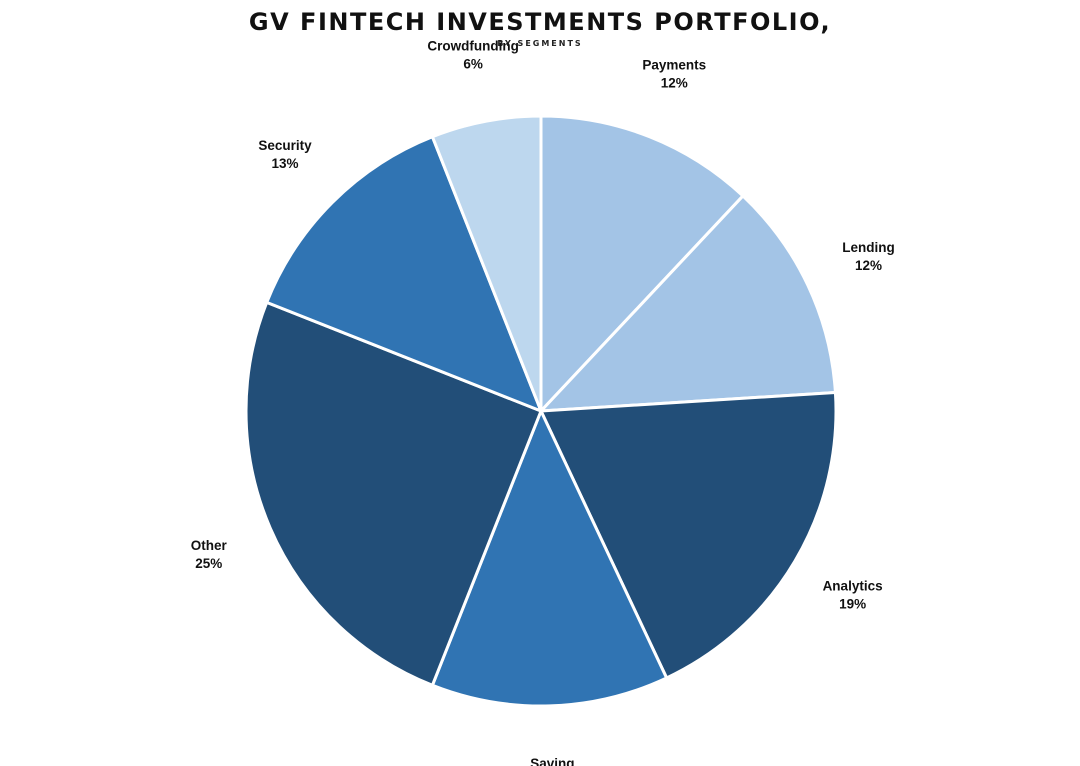  What do you see at coordinates (852, 603) in the screenshot?
I see `slice-value-analytics: 19%` at bounding box center [852, 603].